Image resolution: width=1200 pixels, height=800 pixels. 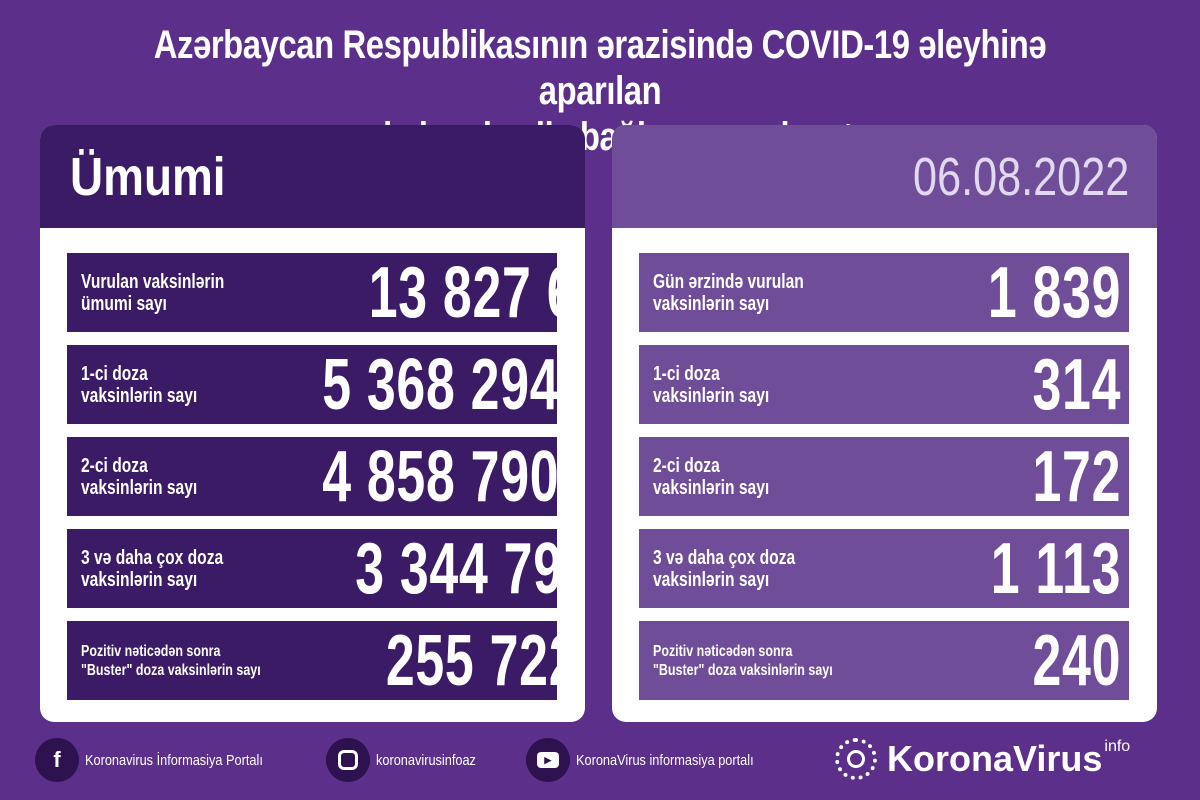 I want to click on date-header: 06.08.2022, so click(x=884, y=176).